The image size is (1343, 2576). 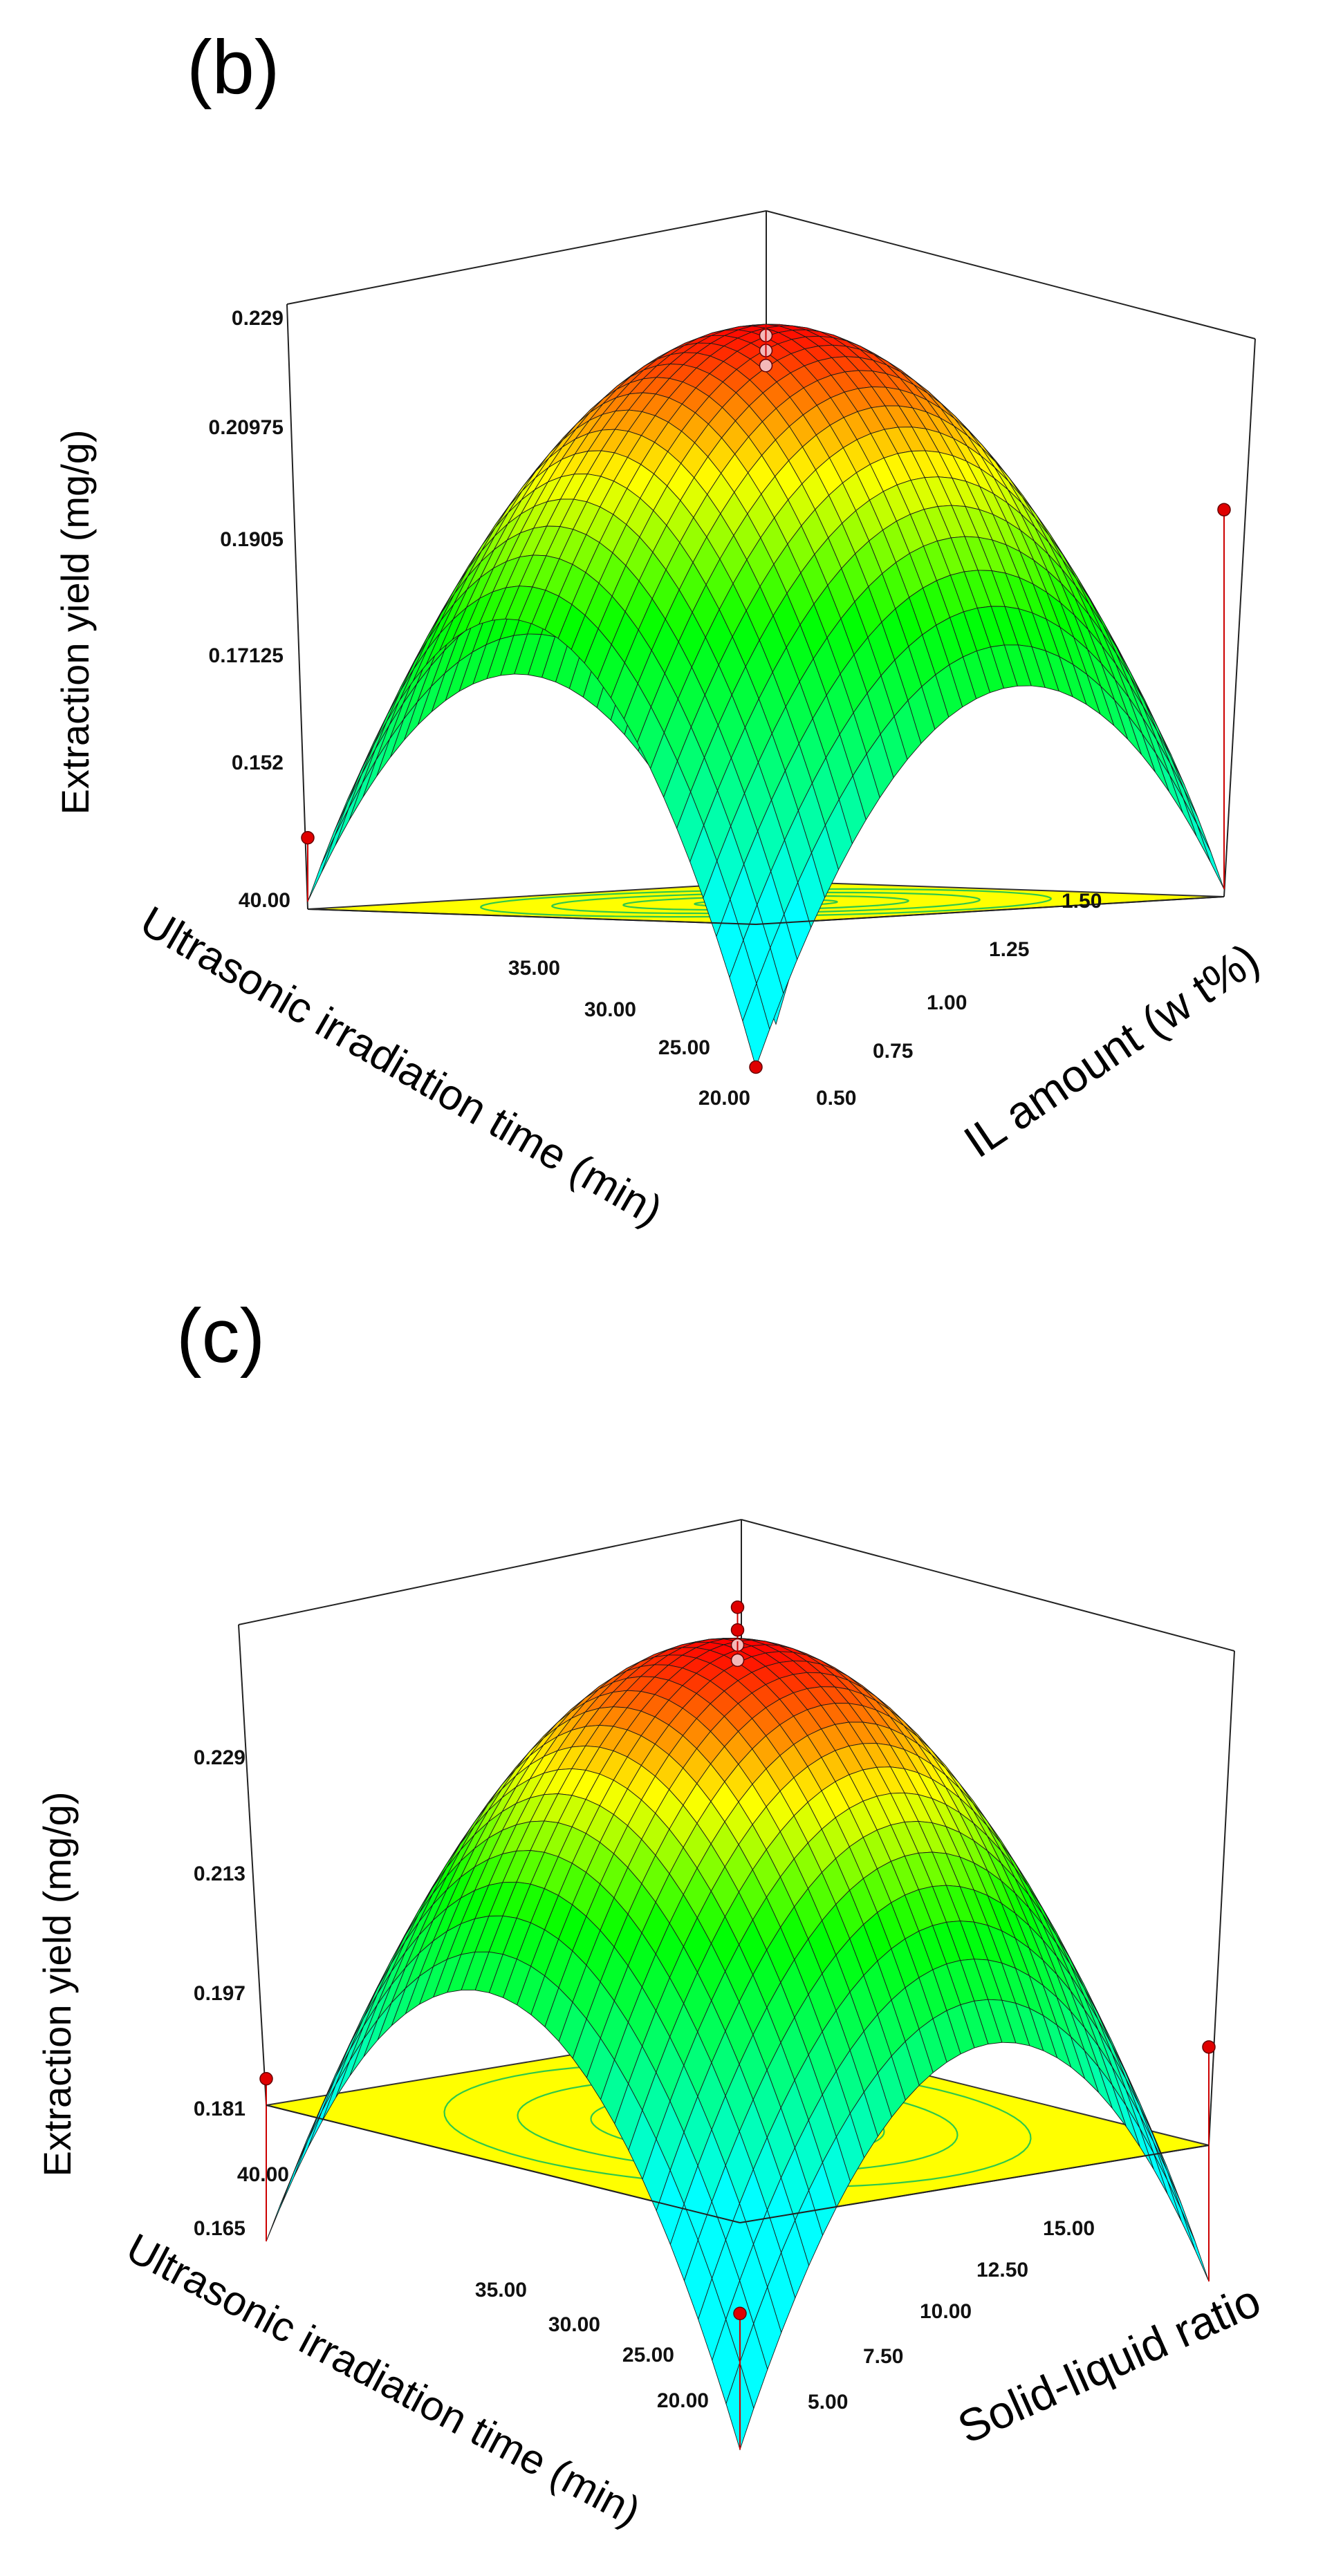 What do you see at coordinates (1009, 949) in the screenshot?
I see `y-tick-label: 1.25` at bounding box center [1009, 949].